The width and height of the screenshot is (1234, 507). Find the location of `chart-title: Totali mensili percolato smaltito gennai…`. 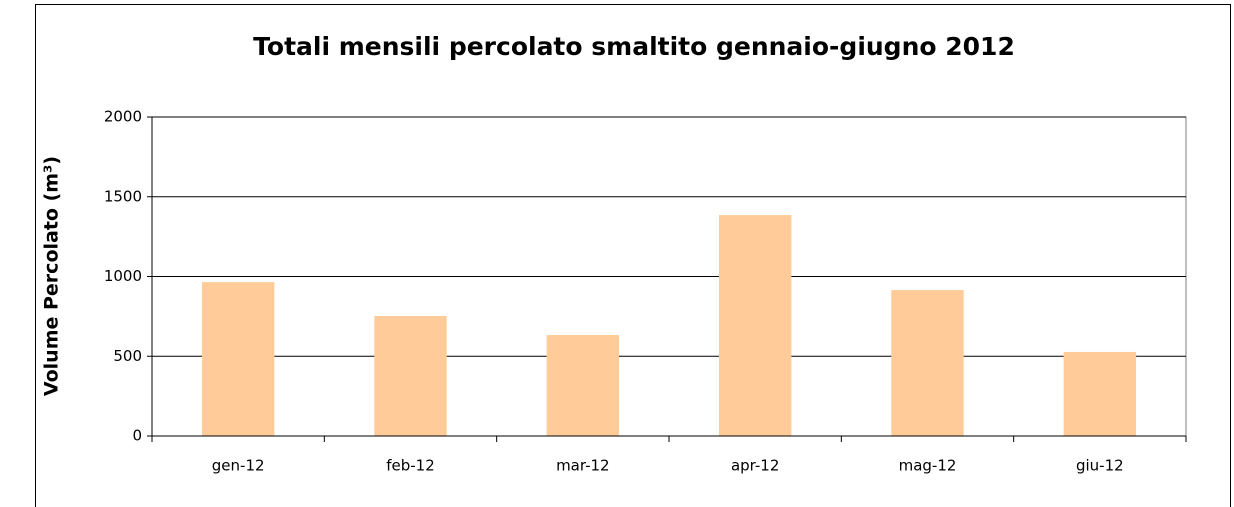

chart-title: Totali mensili percolato smaltito gennai… is located at coordinates (634, 46).